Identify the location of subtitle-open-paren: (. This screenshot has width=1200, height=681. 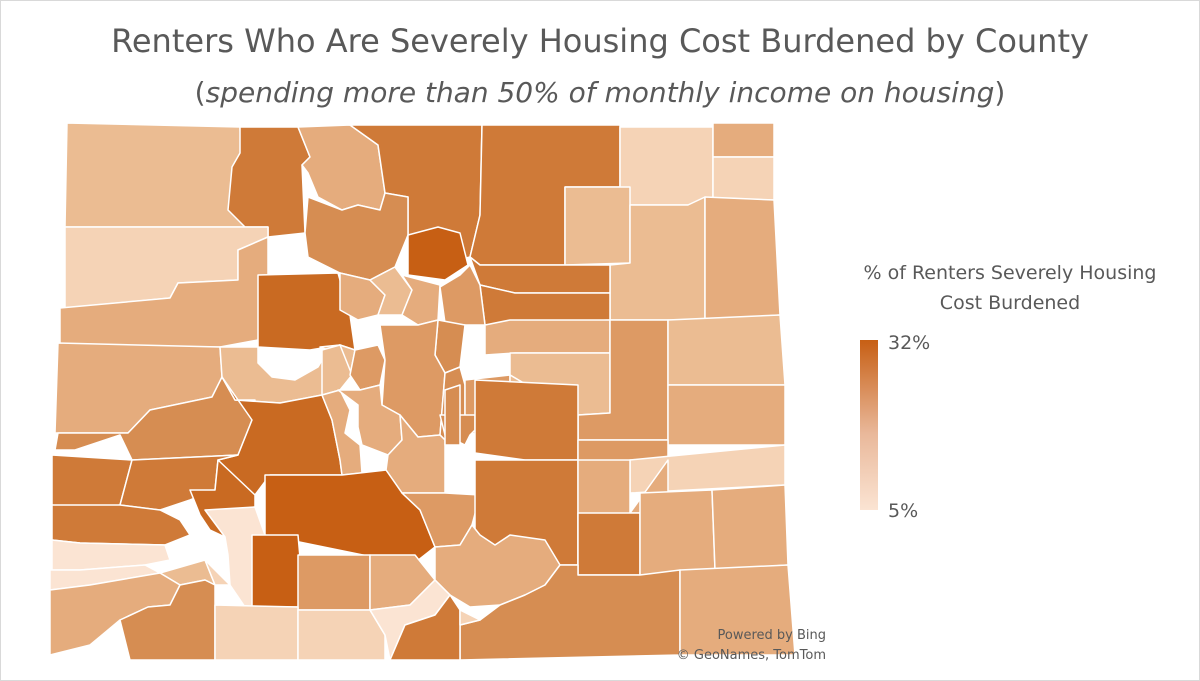
(200, 92).